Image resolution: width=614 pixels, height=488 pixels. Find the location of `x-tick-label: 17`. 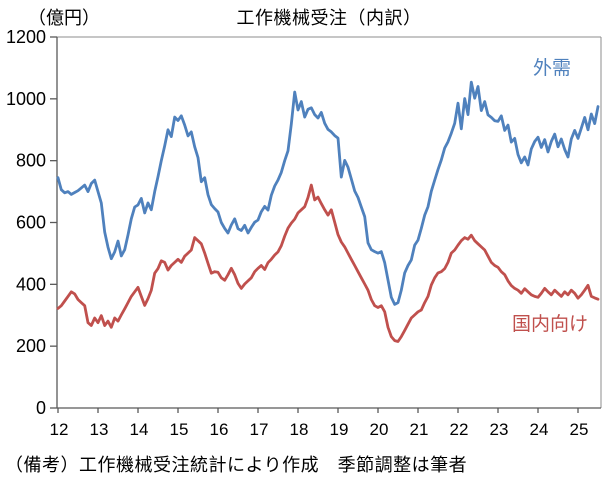

x-tick-label: 17 is located at coordinates (259, 429).